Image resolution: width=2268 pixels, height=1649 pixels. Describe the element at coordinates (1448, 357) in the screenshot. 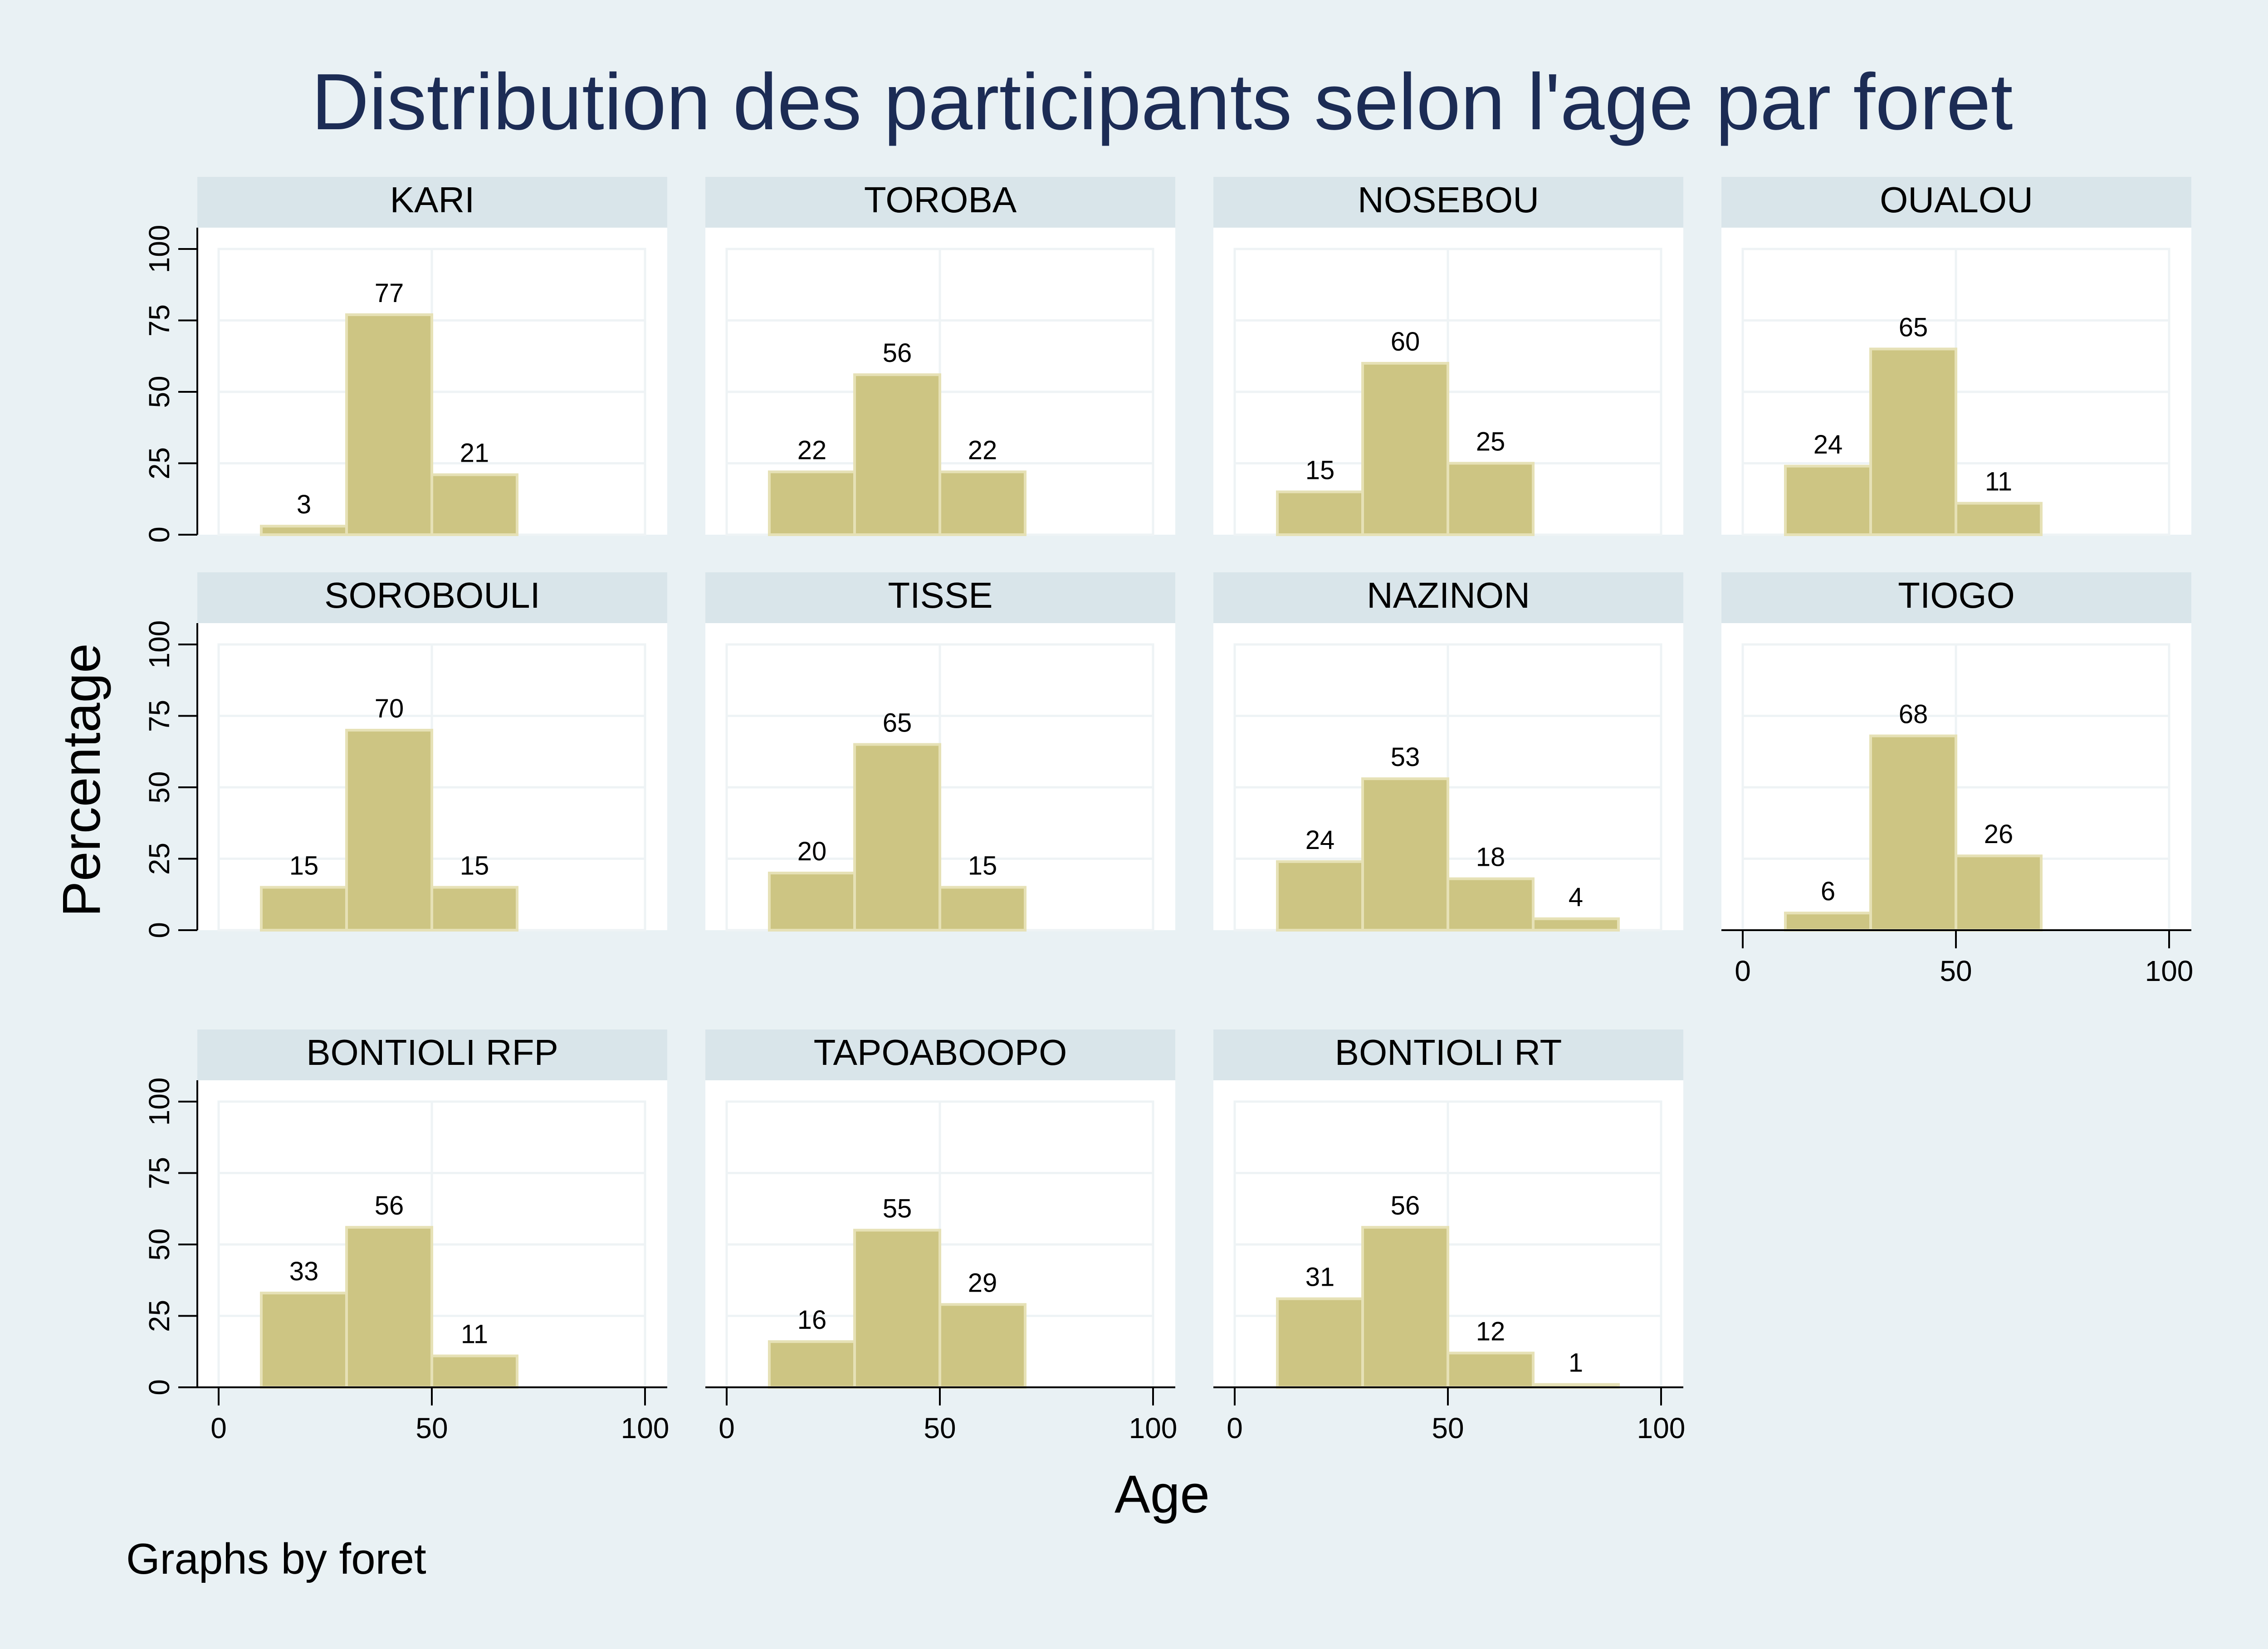

I see `panel-nosebou: NOSEBOU 15 60 25` at that location.